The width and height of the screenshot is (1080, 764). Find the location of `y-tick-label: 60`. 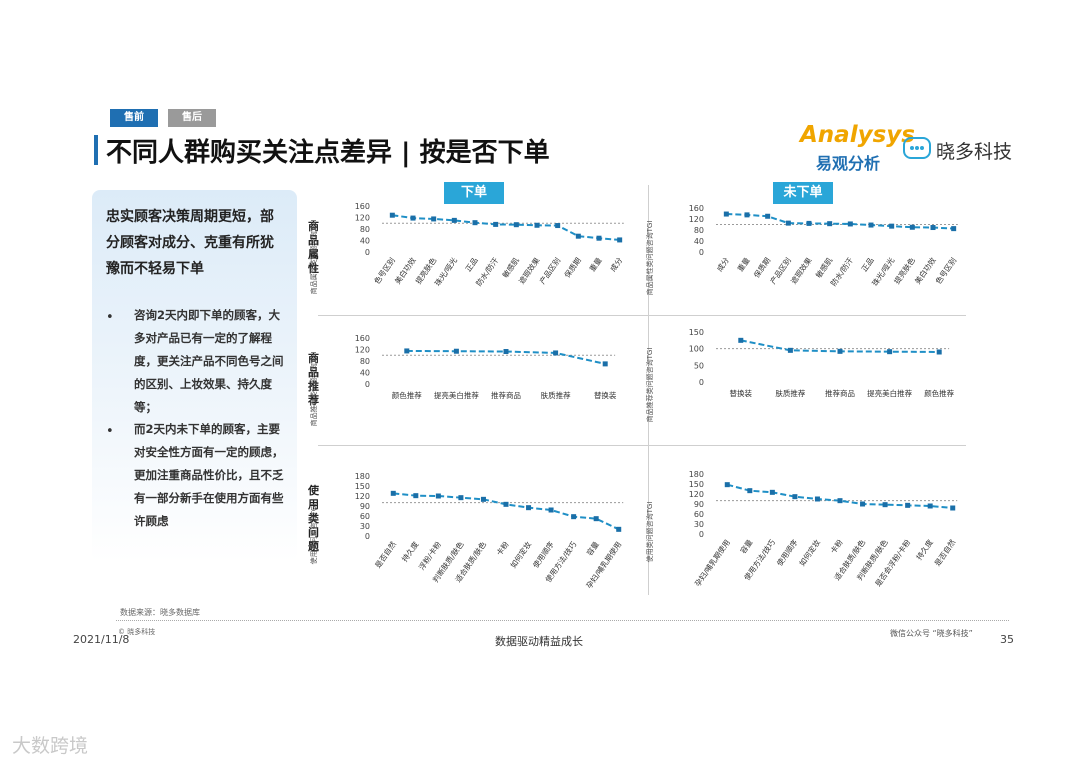

y-tick-label: 60 is located at coordinates (365, 516).